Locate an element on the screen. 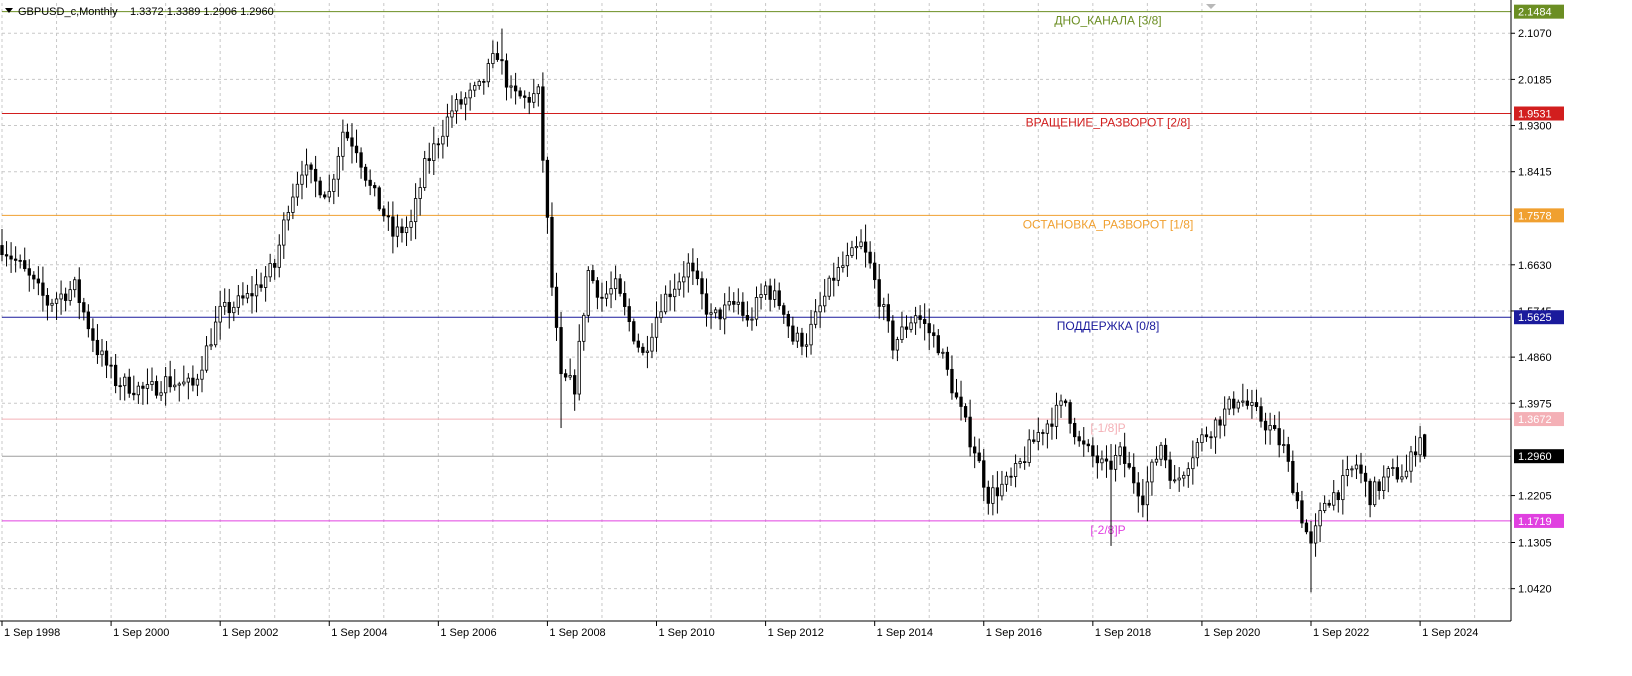  level-name: [-1/8]P is located at coordinates (1107, 428).